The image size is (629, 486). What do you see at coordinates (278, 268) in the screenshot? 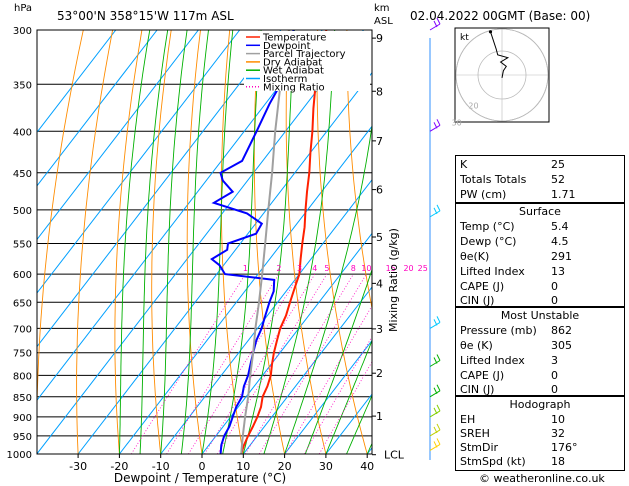
I see `mixing-ratio-label: 2` at bounding box center [278, 268].